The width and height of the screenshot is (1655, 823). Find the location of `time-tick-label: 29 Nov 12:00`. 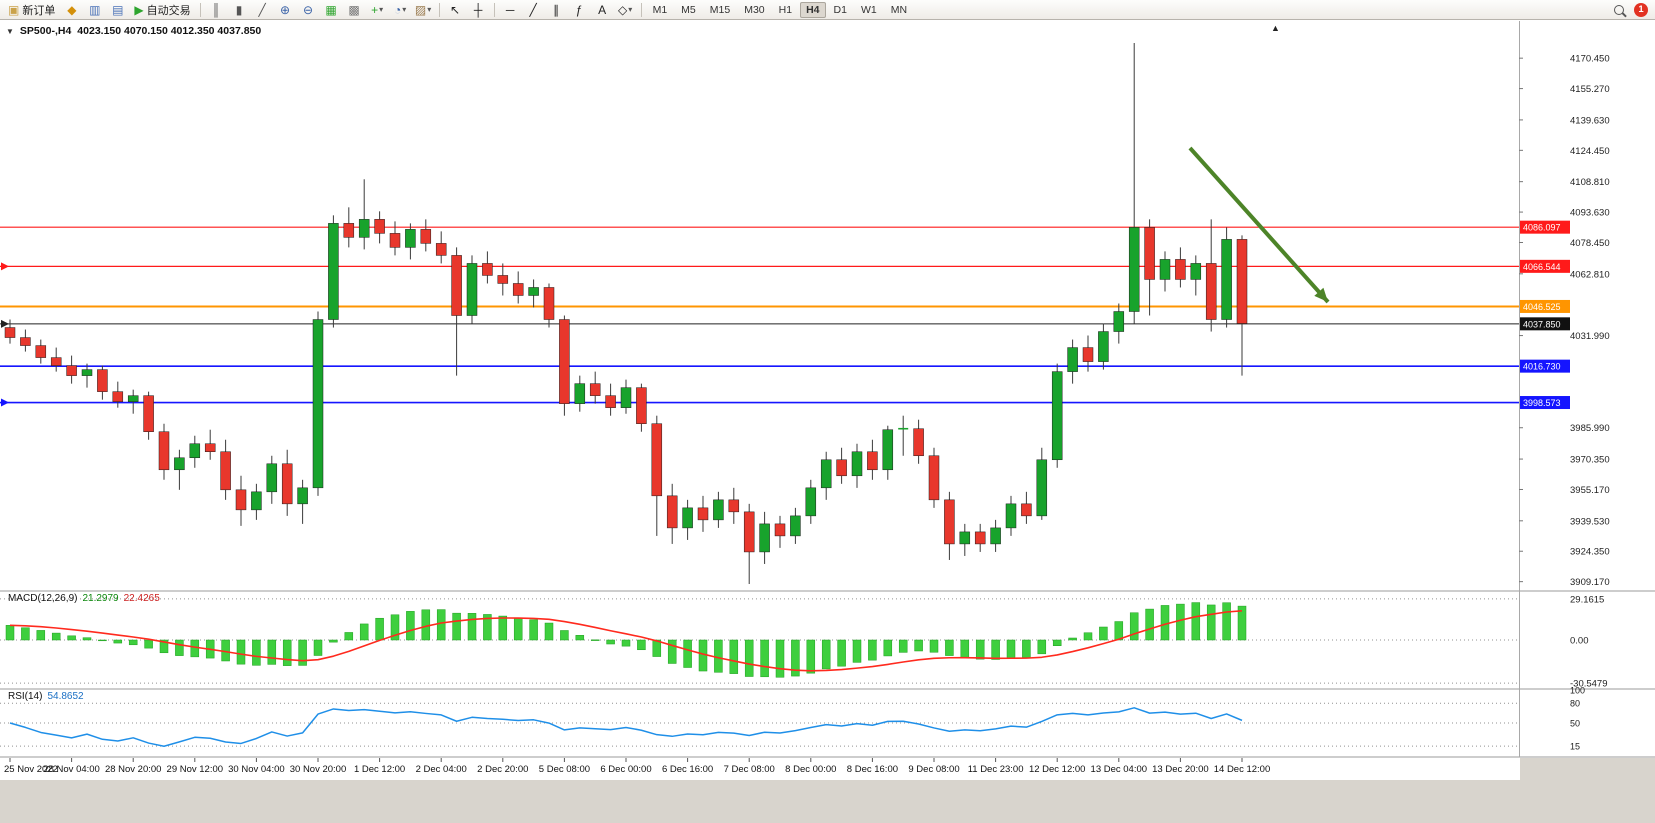

time-tick-label: 29 Nov 12:00 is located at coordinates (195, 769).